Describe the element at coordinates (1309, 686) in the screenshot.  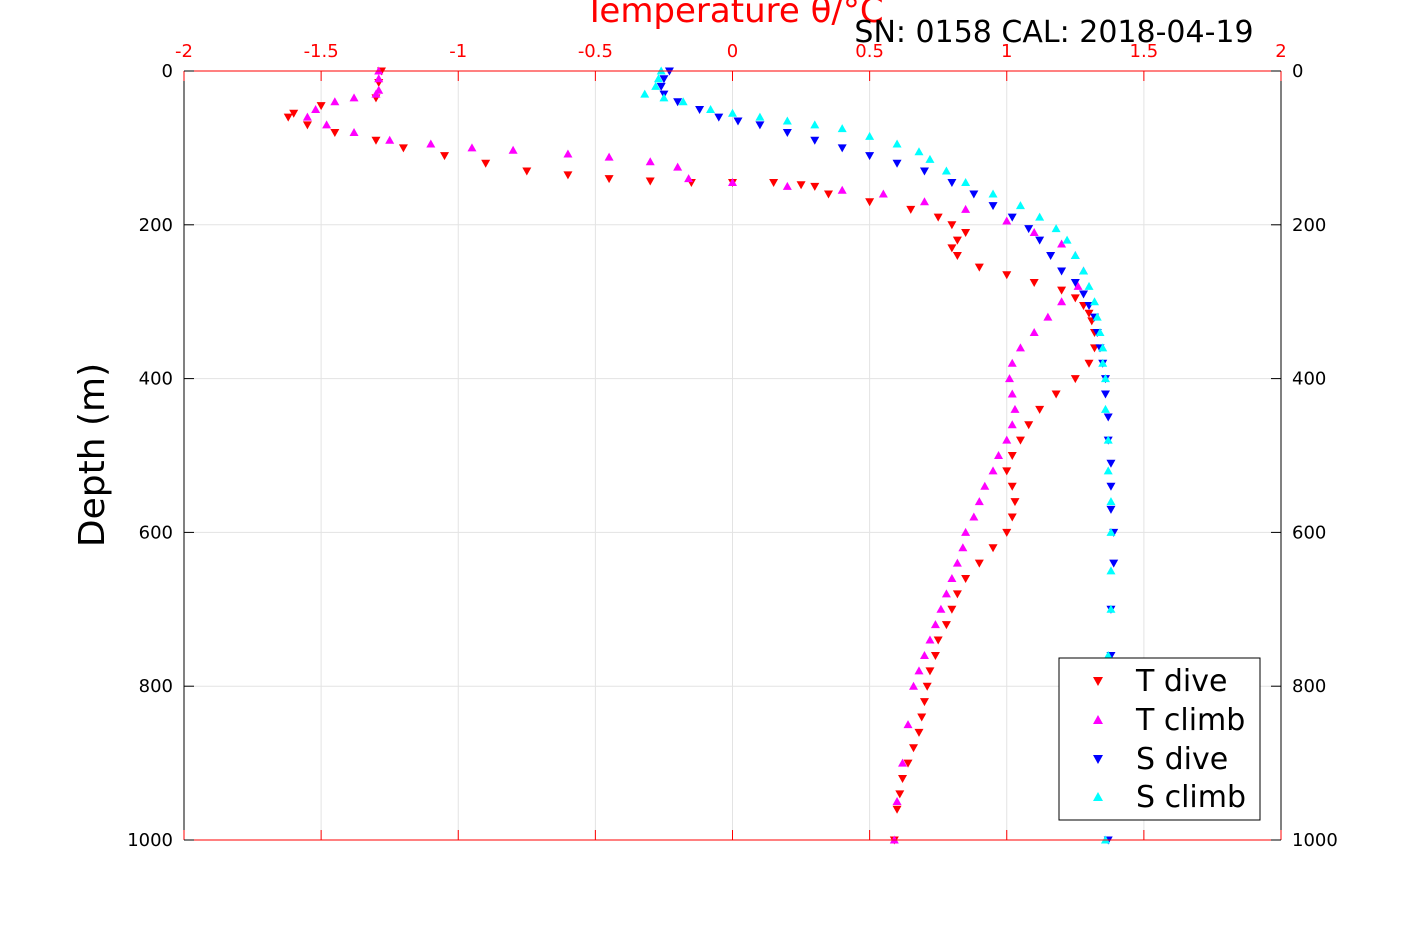
I see `y-tick-label-right-4: 800` at that location.